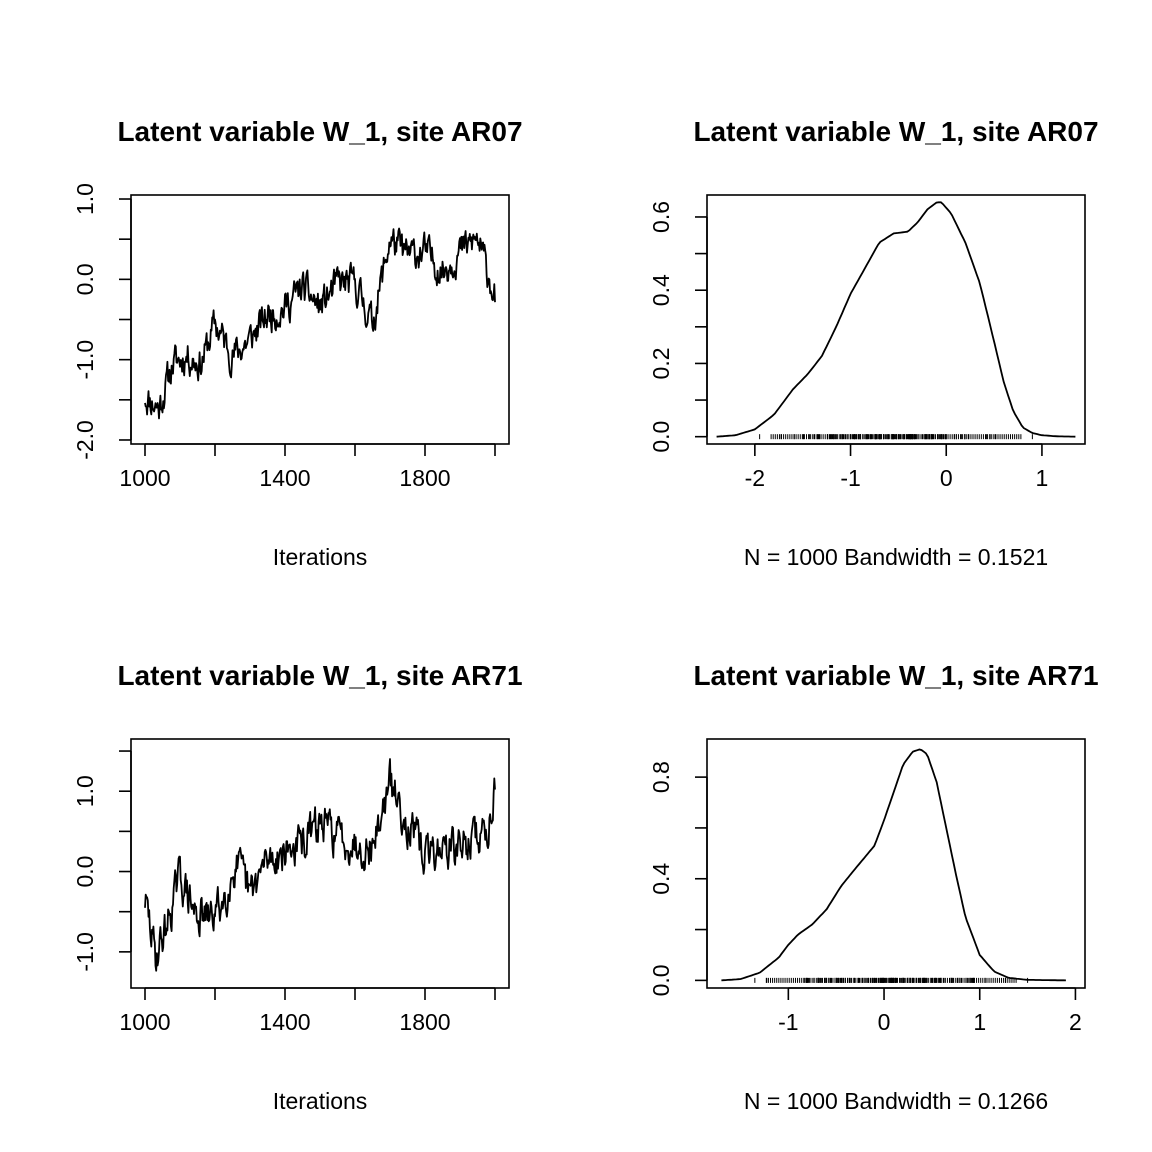 This screenshot has height=1152, width=1152. I want to click on y-tick-label: 0.6, so click(661, 217).